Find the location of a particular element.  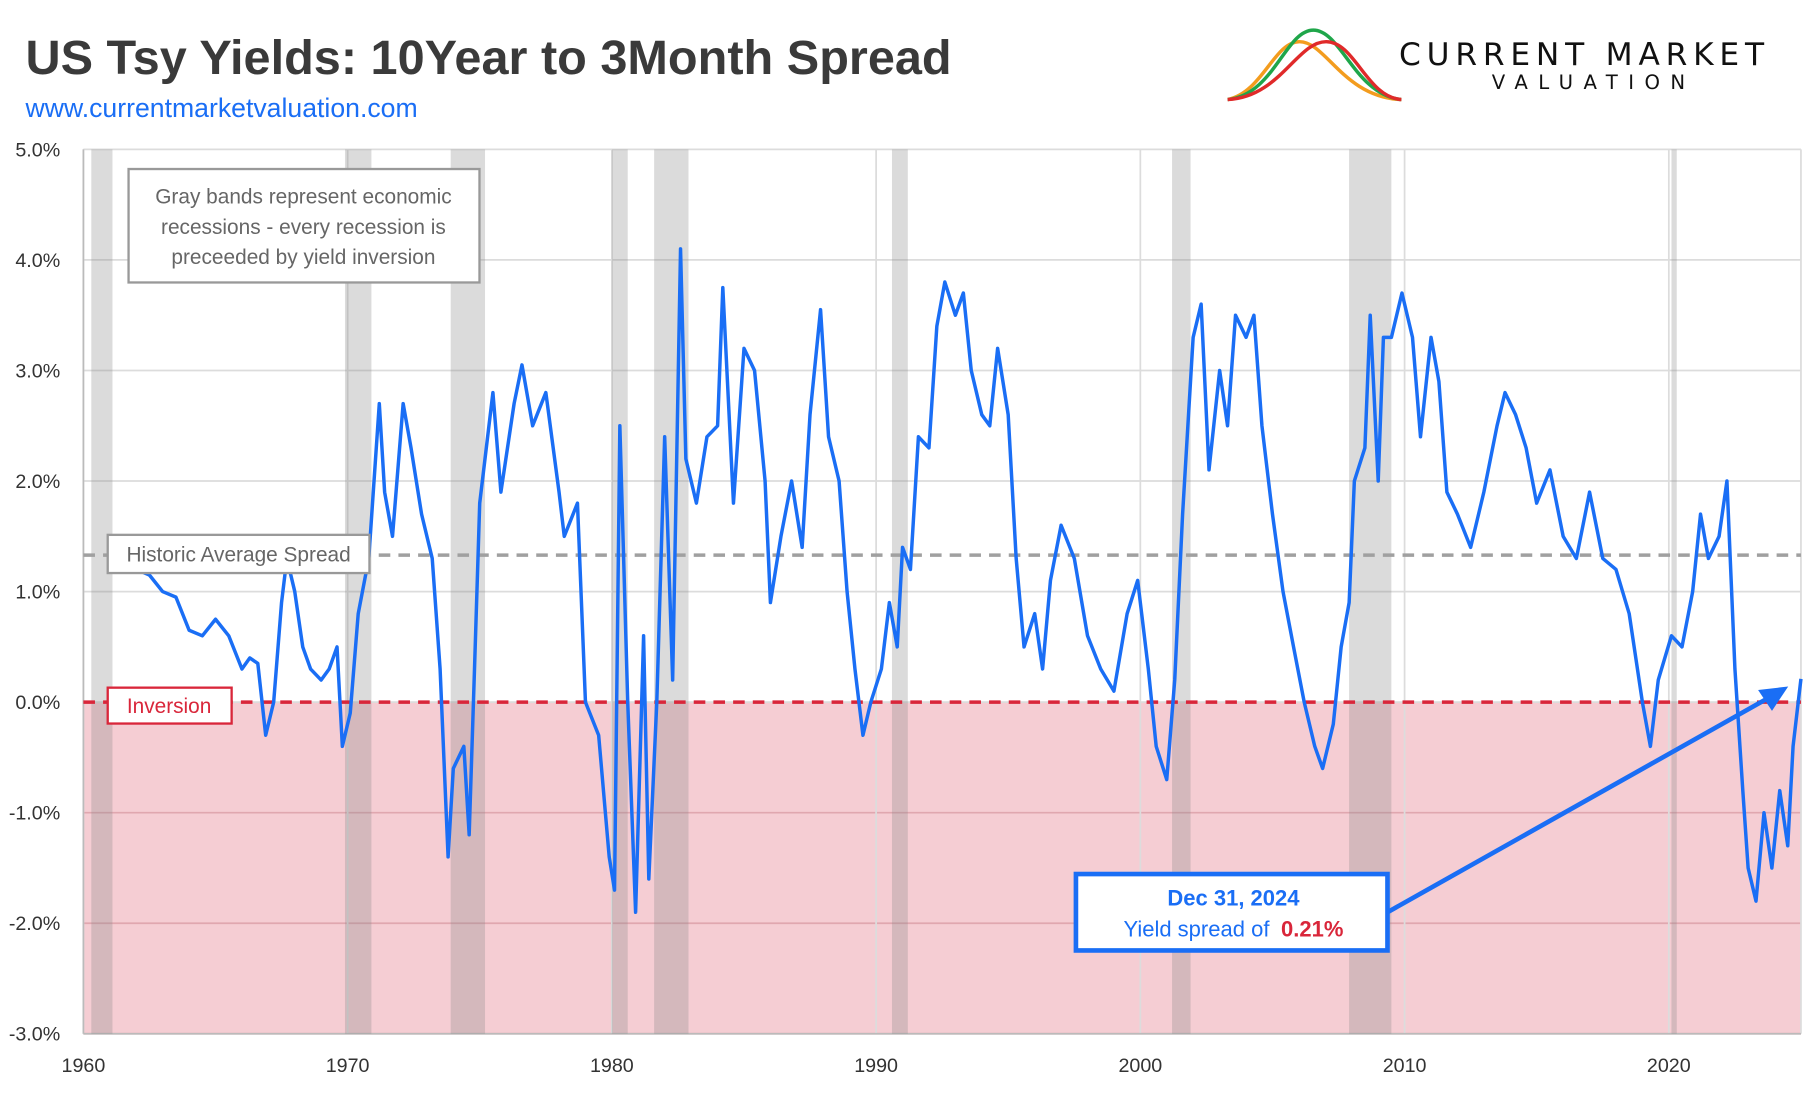

logo: CURRENT MARKET VALUATION is located at coordinates (1498, 65).